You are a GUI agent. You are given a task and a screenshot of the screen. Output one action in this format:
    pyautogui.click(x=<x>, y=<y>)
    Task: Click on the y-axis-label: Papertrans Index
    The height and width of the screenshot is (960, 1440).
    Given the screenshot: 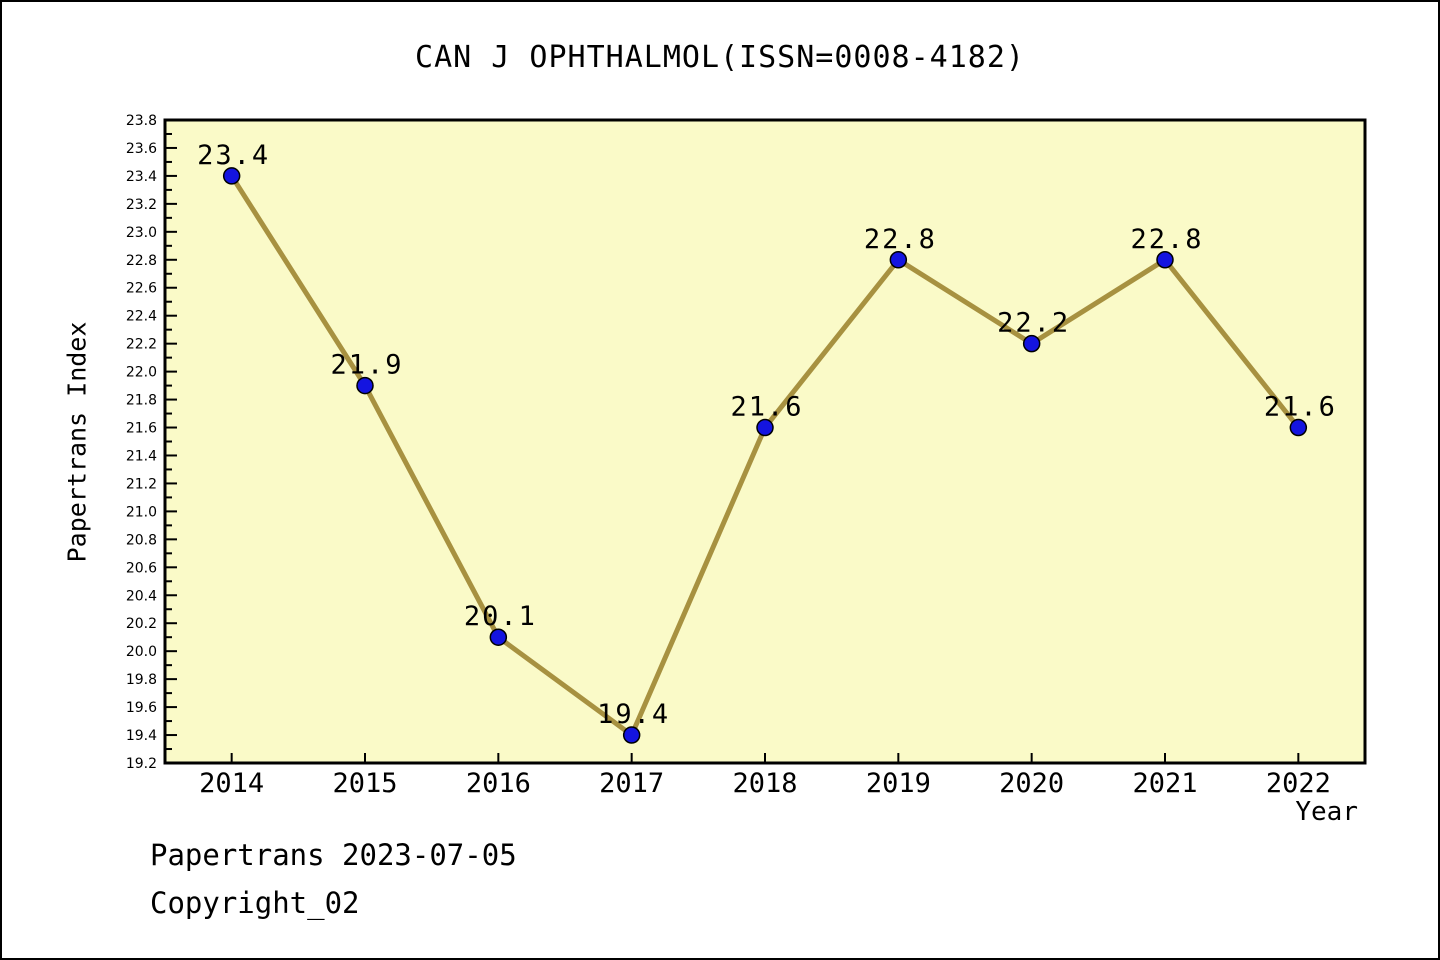 What is the action you would take?
    pyautogui.click(x=77, y=442)
    